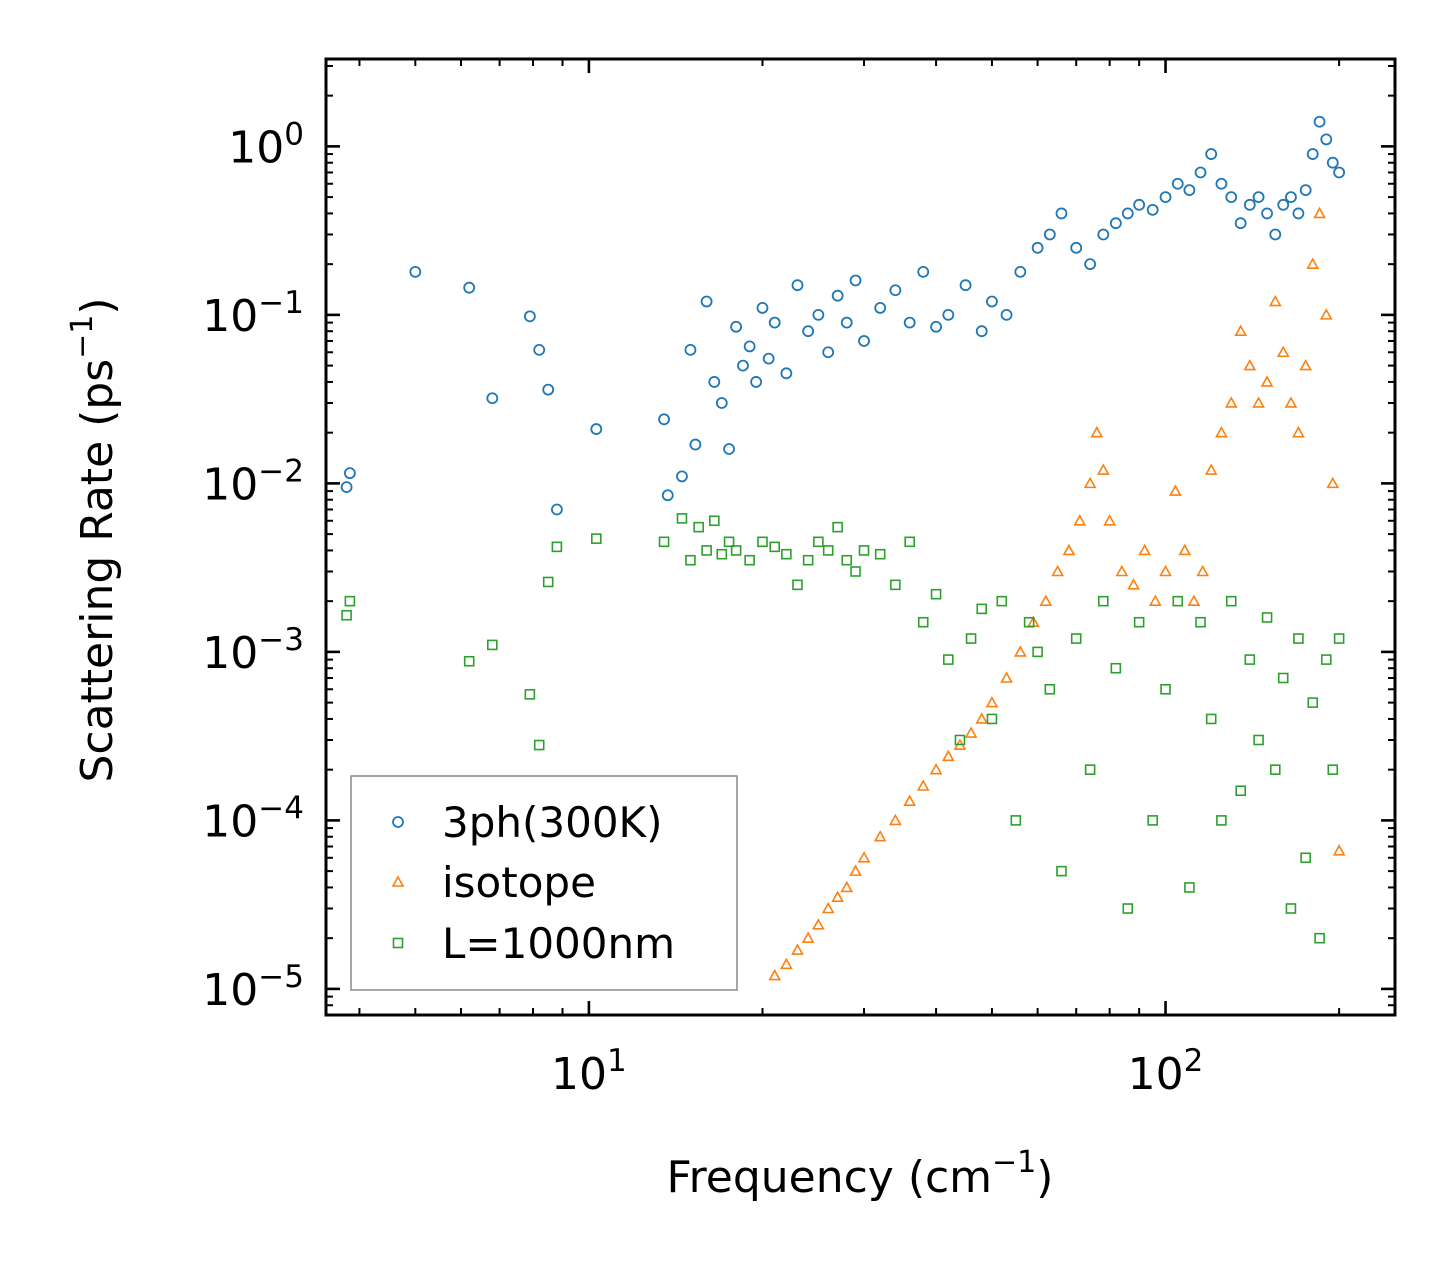 The image size is (1455, 1265). Describe the element at coordinates (398, 943) in the screenshot. I see `legend-marker-square` at that location.